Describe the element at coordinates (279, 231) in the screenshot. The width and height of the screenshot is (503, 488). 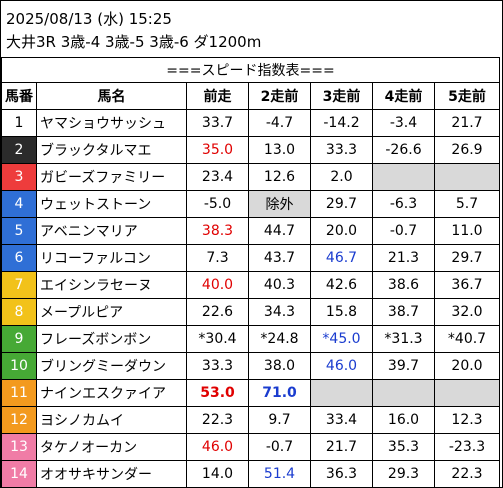
I see `speed-index-cell: 44.7` at that location.